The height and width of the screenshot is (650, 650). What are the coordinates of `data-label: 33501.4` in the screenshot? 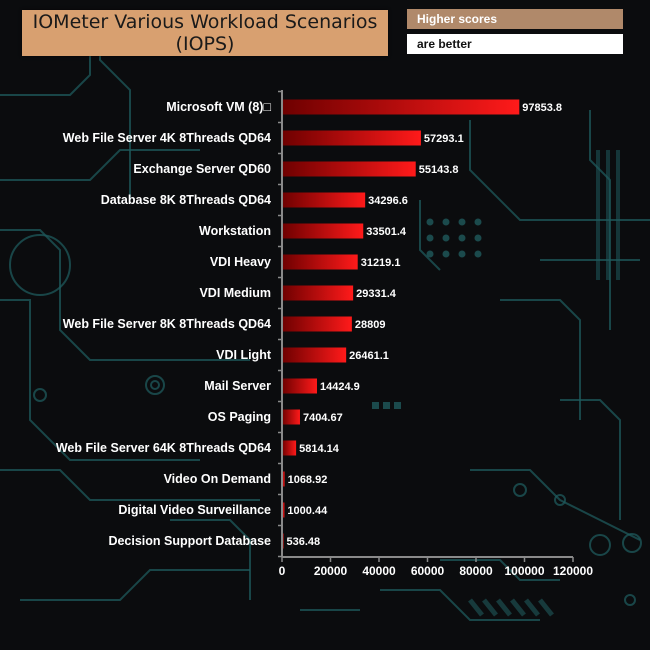 It's located at (386, 232).